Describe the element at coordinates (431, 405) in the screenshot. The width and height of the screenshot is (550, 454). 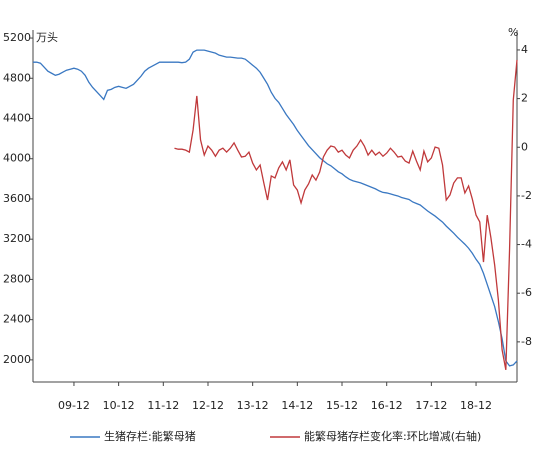
I see `x-tick-label: 17-12` at that location.